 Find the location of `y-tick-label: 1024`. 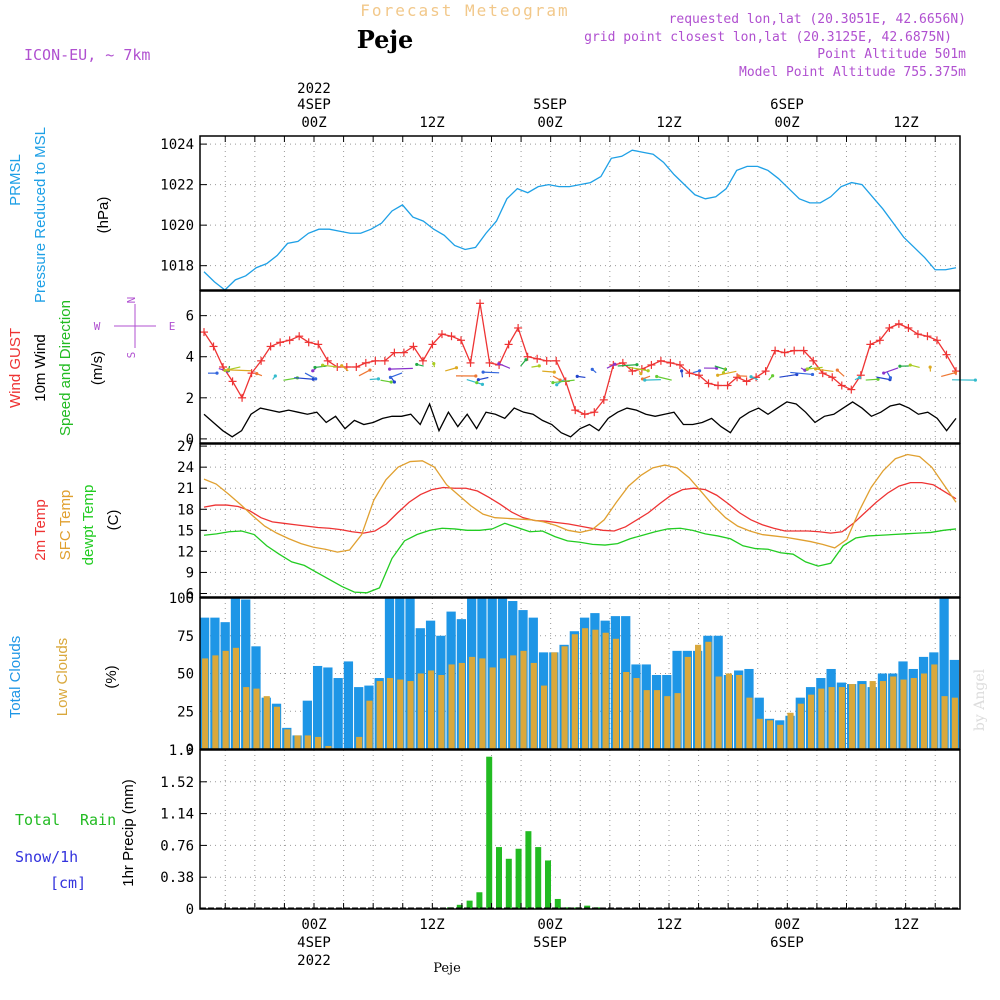

y-tick-label: 1024 is located at coordinates (177, 145).